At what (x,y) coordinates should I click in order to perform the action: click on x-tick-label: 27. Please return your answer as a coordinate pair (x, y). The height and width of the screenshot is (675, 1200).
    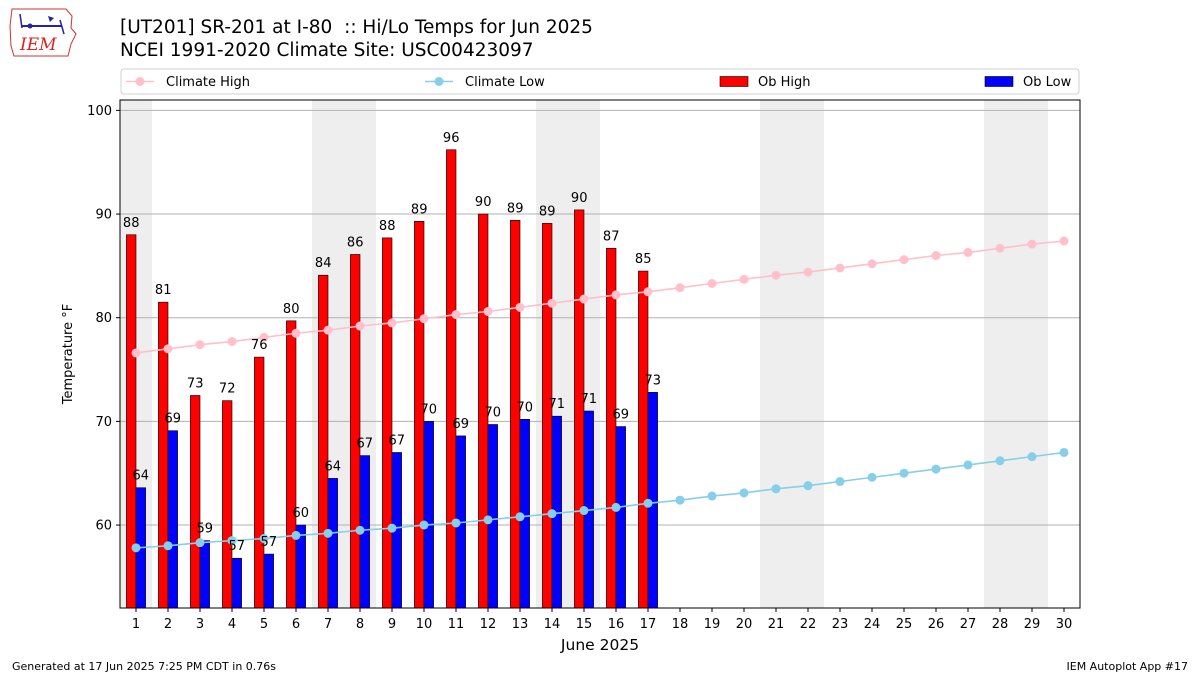
    Looking at the image, I should click on (968, 624).